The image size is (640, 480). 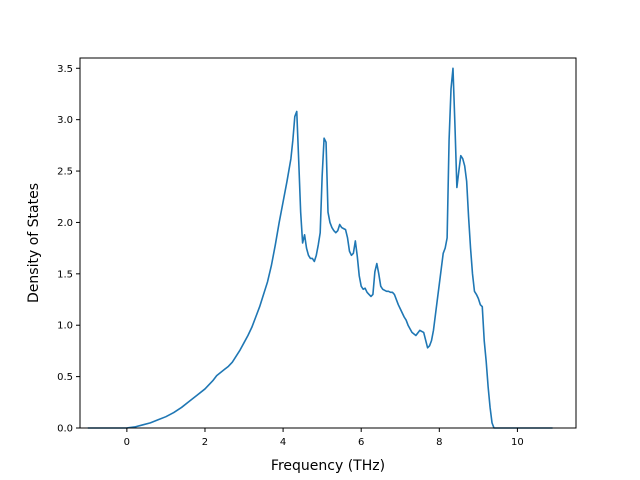 I want to click on y-tick-label: 0.5, so click(x=65, y=377).